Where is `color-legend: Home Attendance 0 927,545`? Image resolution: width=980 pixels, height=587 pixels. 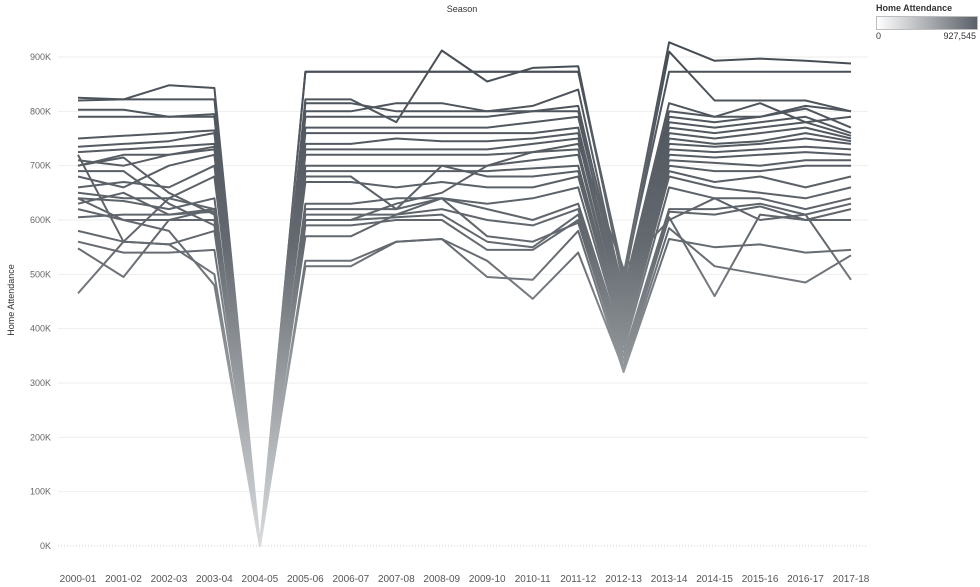
color-legend: Home Attendance 0 927,545 is located at coordinates (928, 22).